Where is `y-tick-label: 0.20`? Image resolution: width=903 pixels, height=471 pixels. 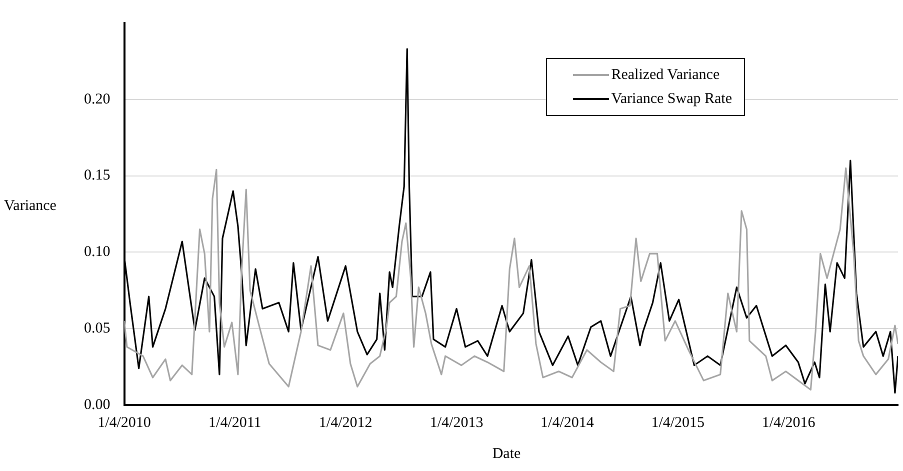 y-tick-label: 0.20 is located at coordinates (97, 99).